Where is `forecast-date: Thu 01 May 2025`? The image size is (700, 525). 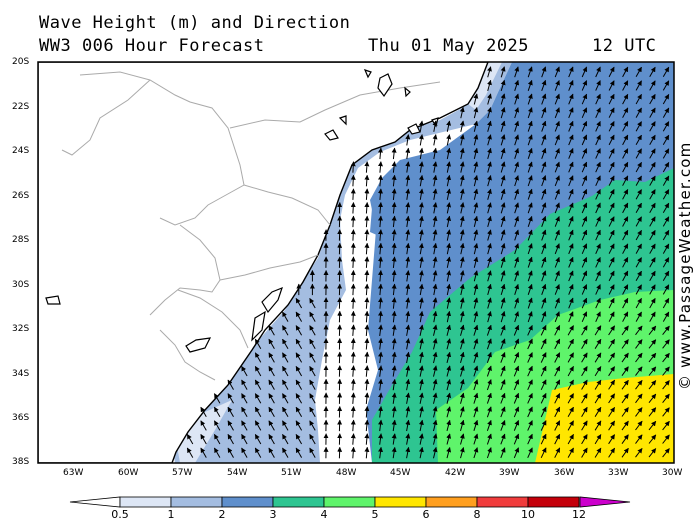
forecast-date: Thu 01 May 2025 is located at coordinates (449, 46).